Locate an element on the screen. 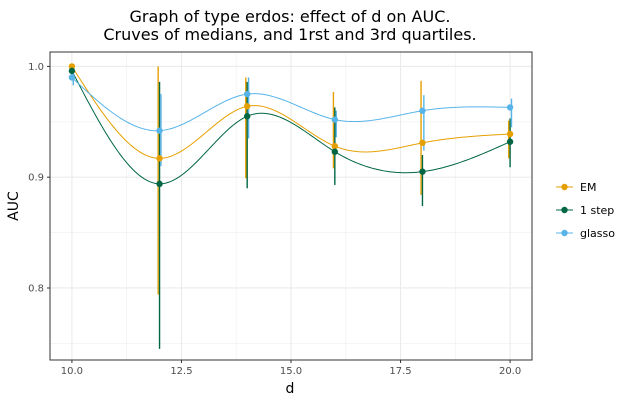 Image resolution: width=632 pixels, height=401 pixels. x-tick-label: 10.0 is located at coordinates (72, 371).